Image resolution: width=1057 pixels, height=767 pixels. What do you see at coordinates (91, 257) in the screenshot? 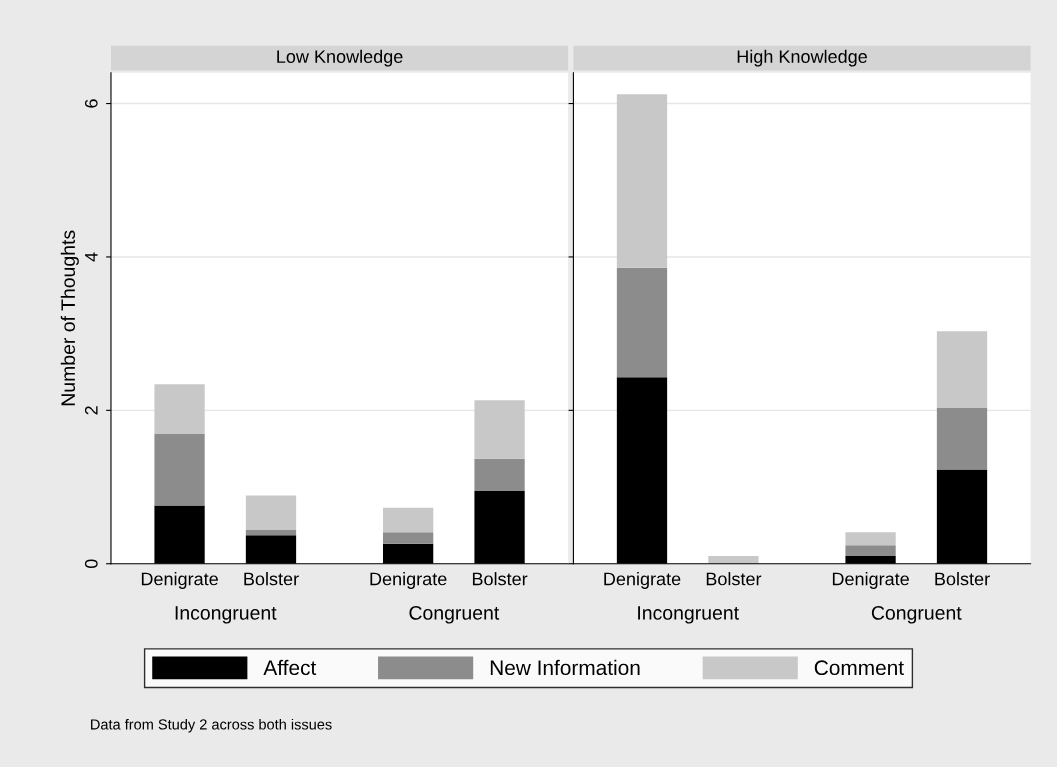
I see `y-tick-label: 4` at bounding box center [91, 257].